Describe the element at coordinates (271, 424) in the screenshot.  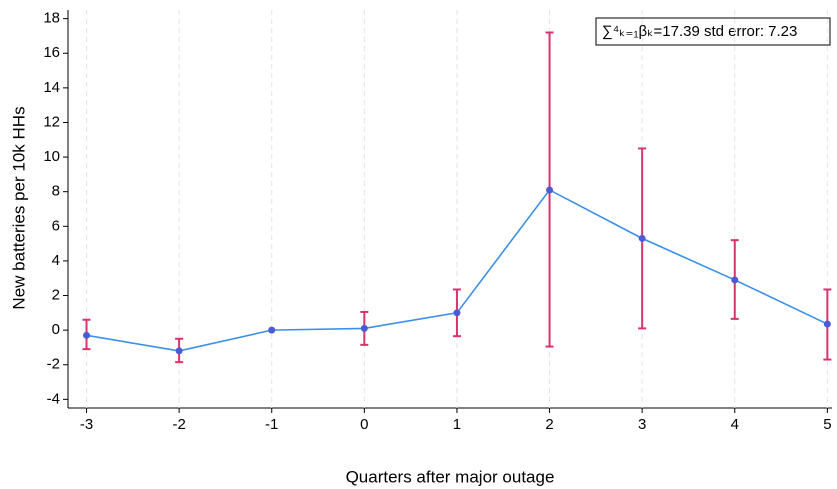
I see `x-tick-label: -1` at that location.